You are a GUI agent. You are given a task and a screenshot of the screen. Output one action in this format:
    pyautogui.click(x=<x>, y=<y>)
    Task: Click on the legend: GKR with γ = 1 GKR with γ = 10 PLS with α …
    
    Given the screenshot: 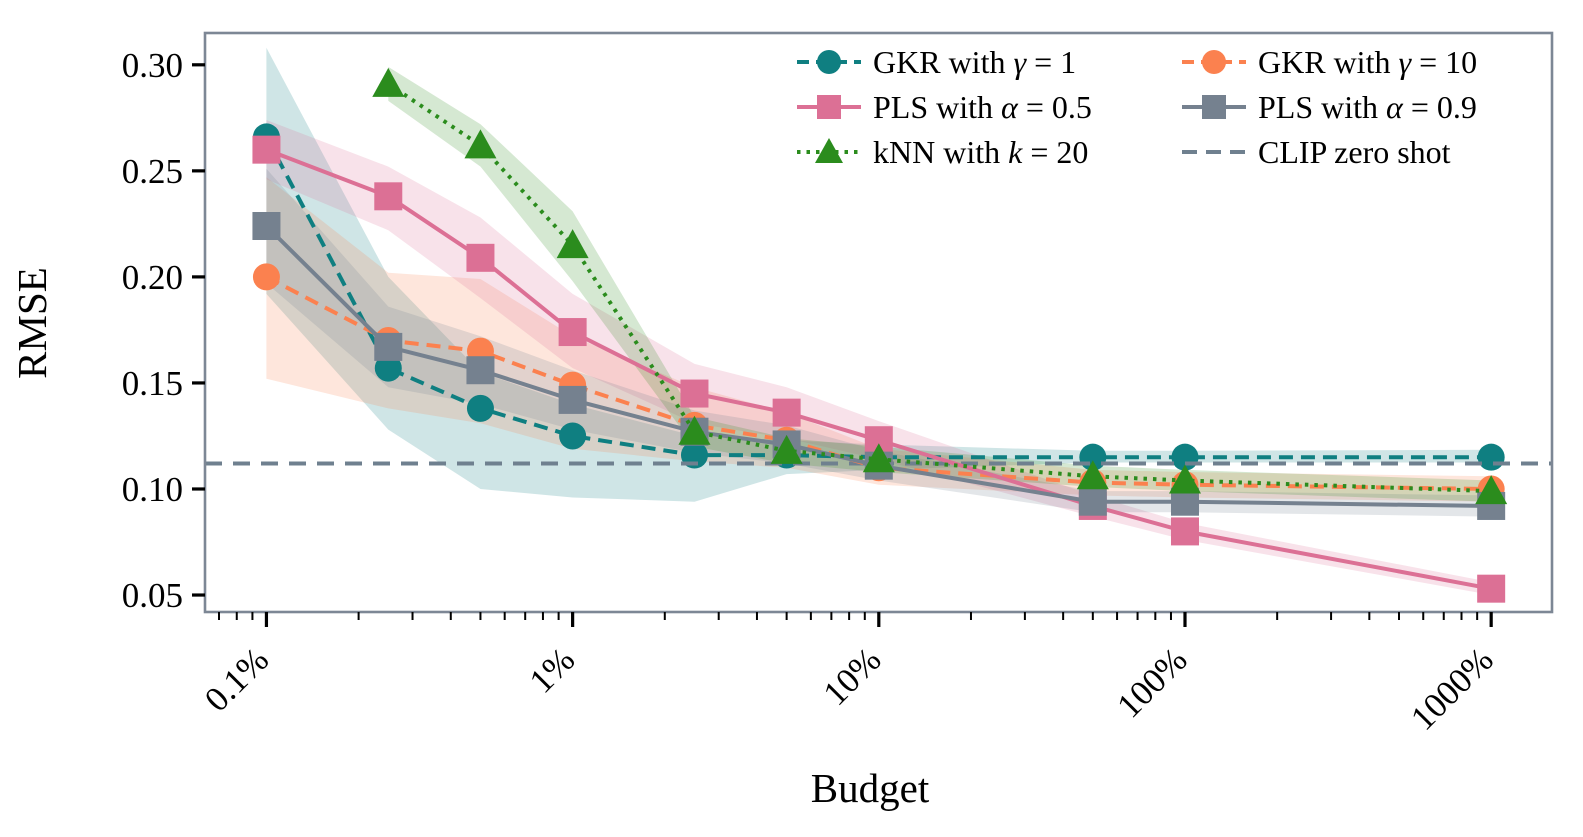 What is the action you would take?
    pyautogui.click(x=1137, y=107)
    